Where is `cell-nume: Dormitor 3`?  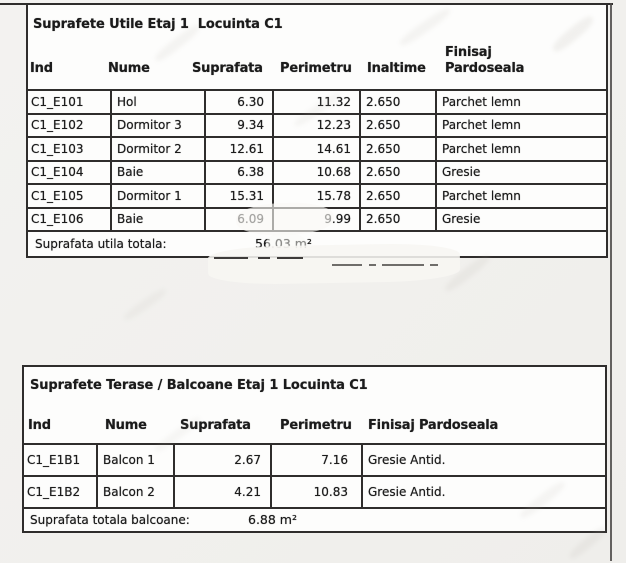 cell-nume: Dormitor 3 is located at coordinates (159, 125).